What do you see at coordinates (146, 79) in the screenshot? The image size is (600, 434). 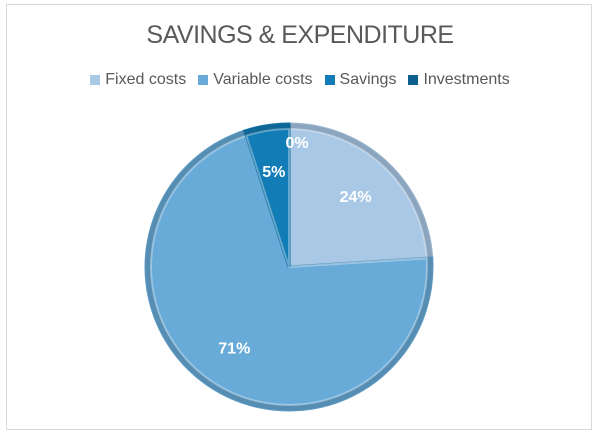 I see `legend-label-fixed-costs: Fixed costs` at bounding box center [146, 79].